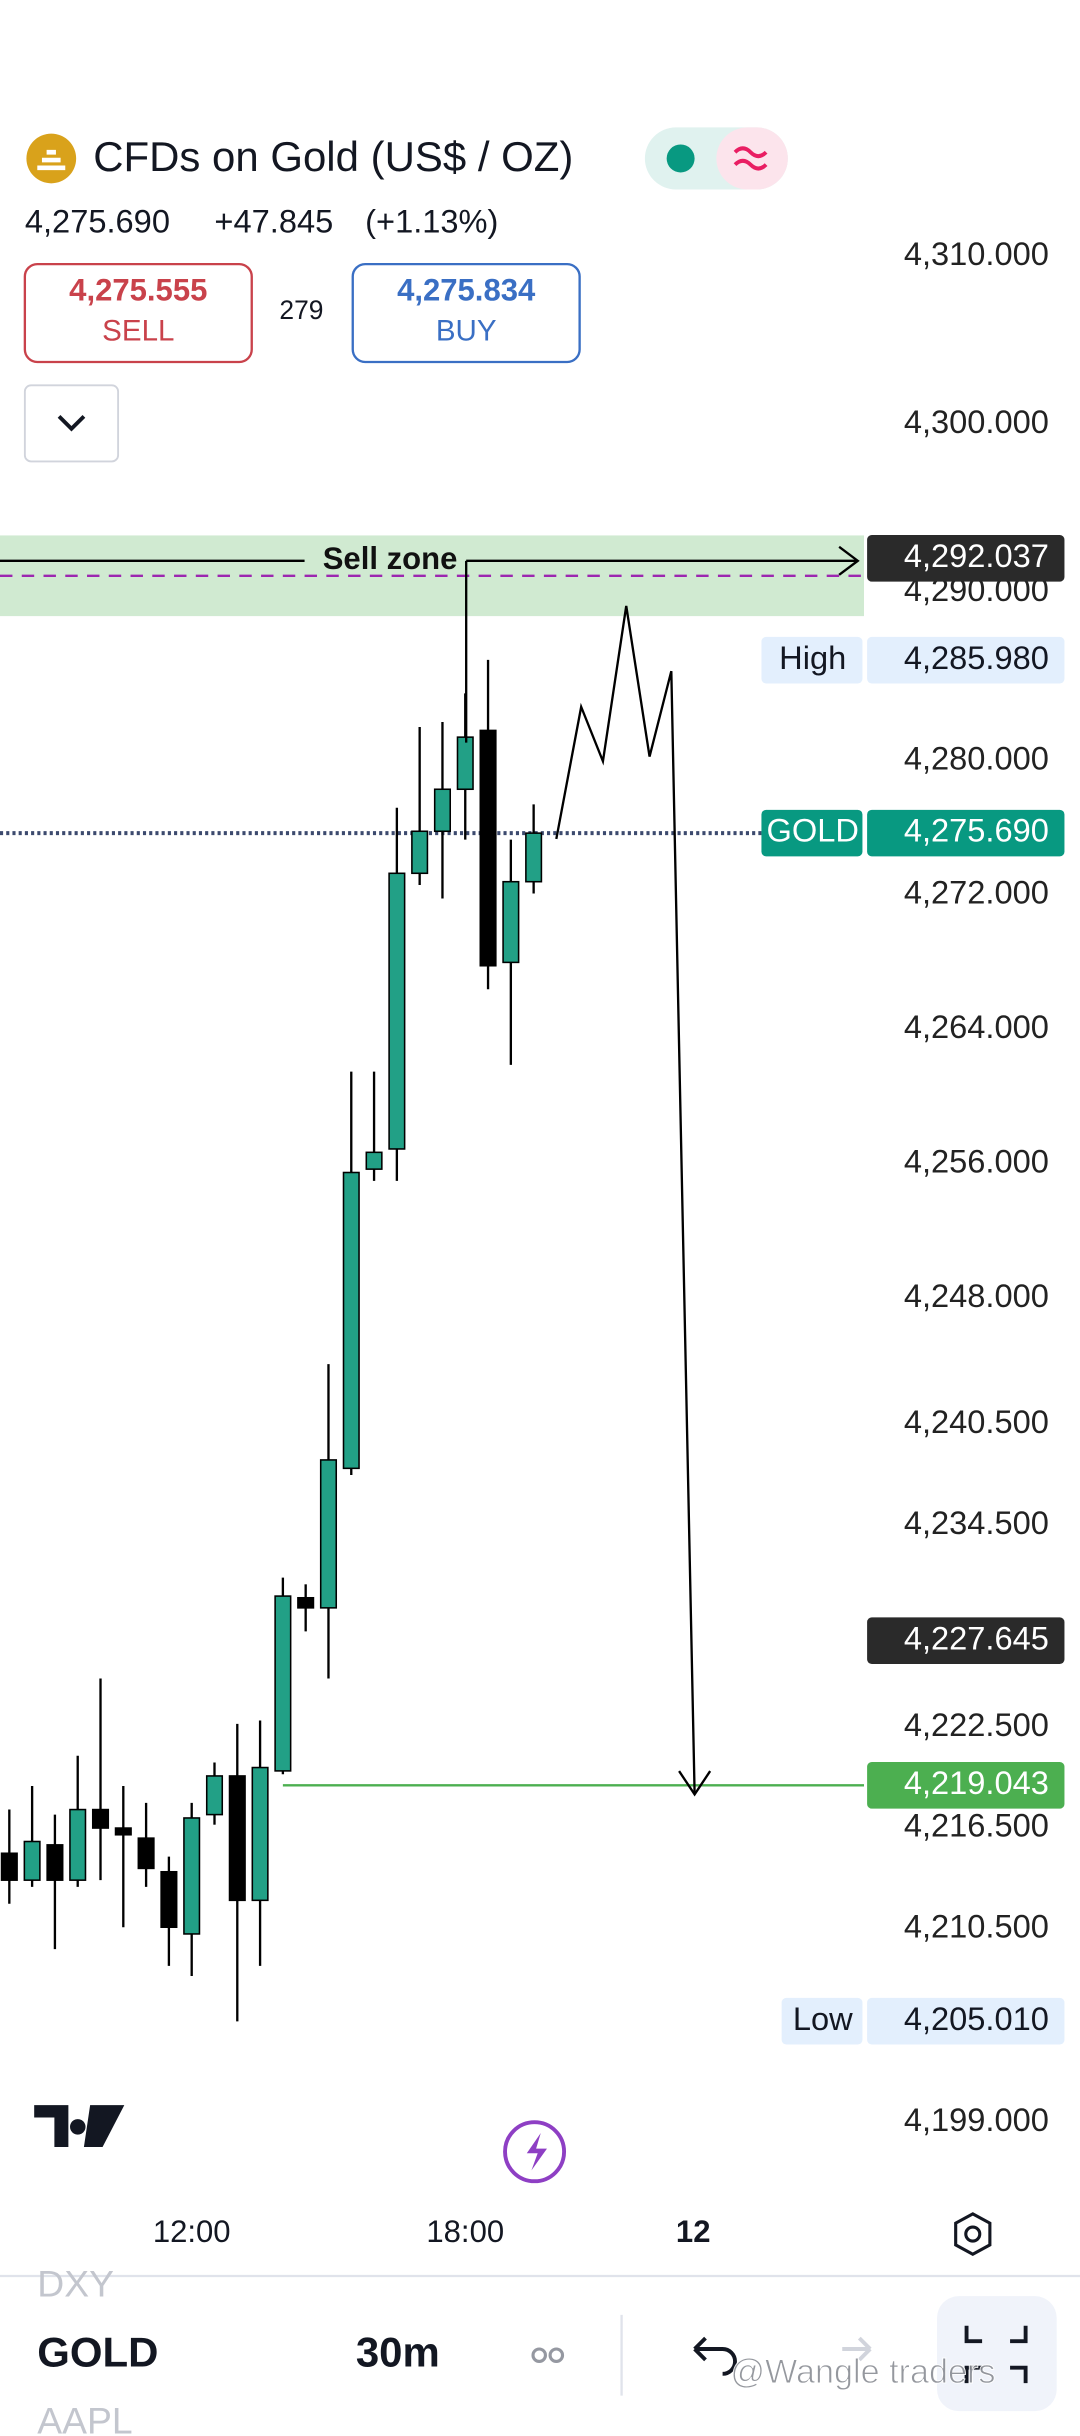 This screenshot has width=1080, height=2436. I want to click on y-tick-label: 4,264.000, so click(976, 1026).